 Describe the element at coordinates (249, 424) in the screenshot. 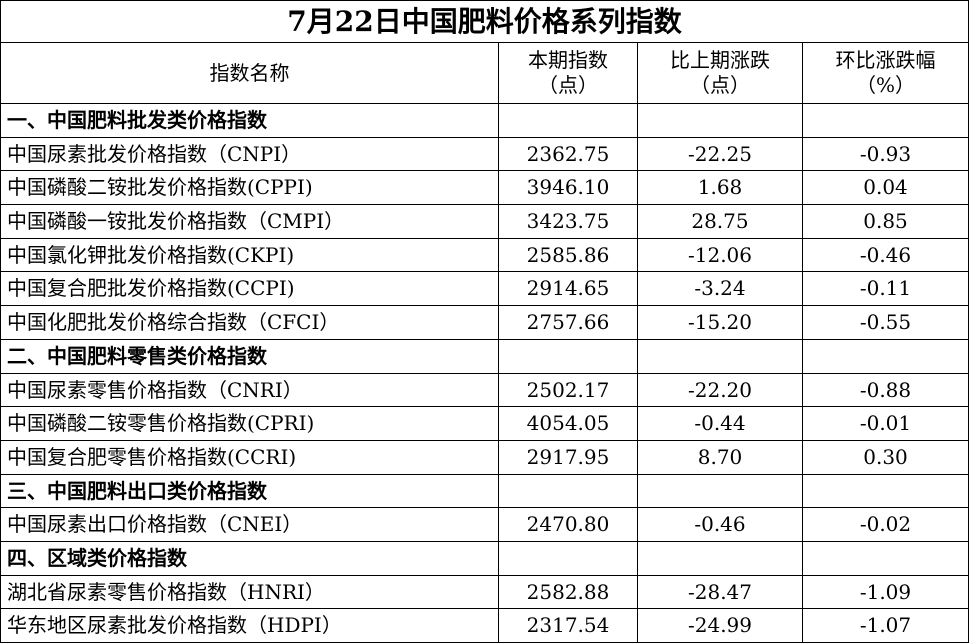

I see `index-name: 中国磷酸二铵零售价格指数(CPRI)` at that location.